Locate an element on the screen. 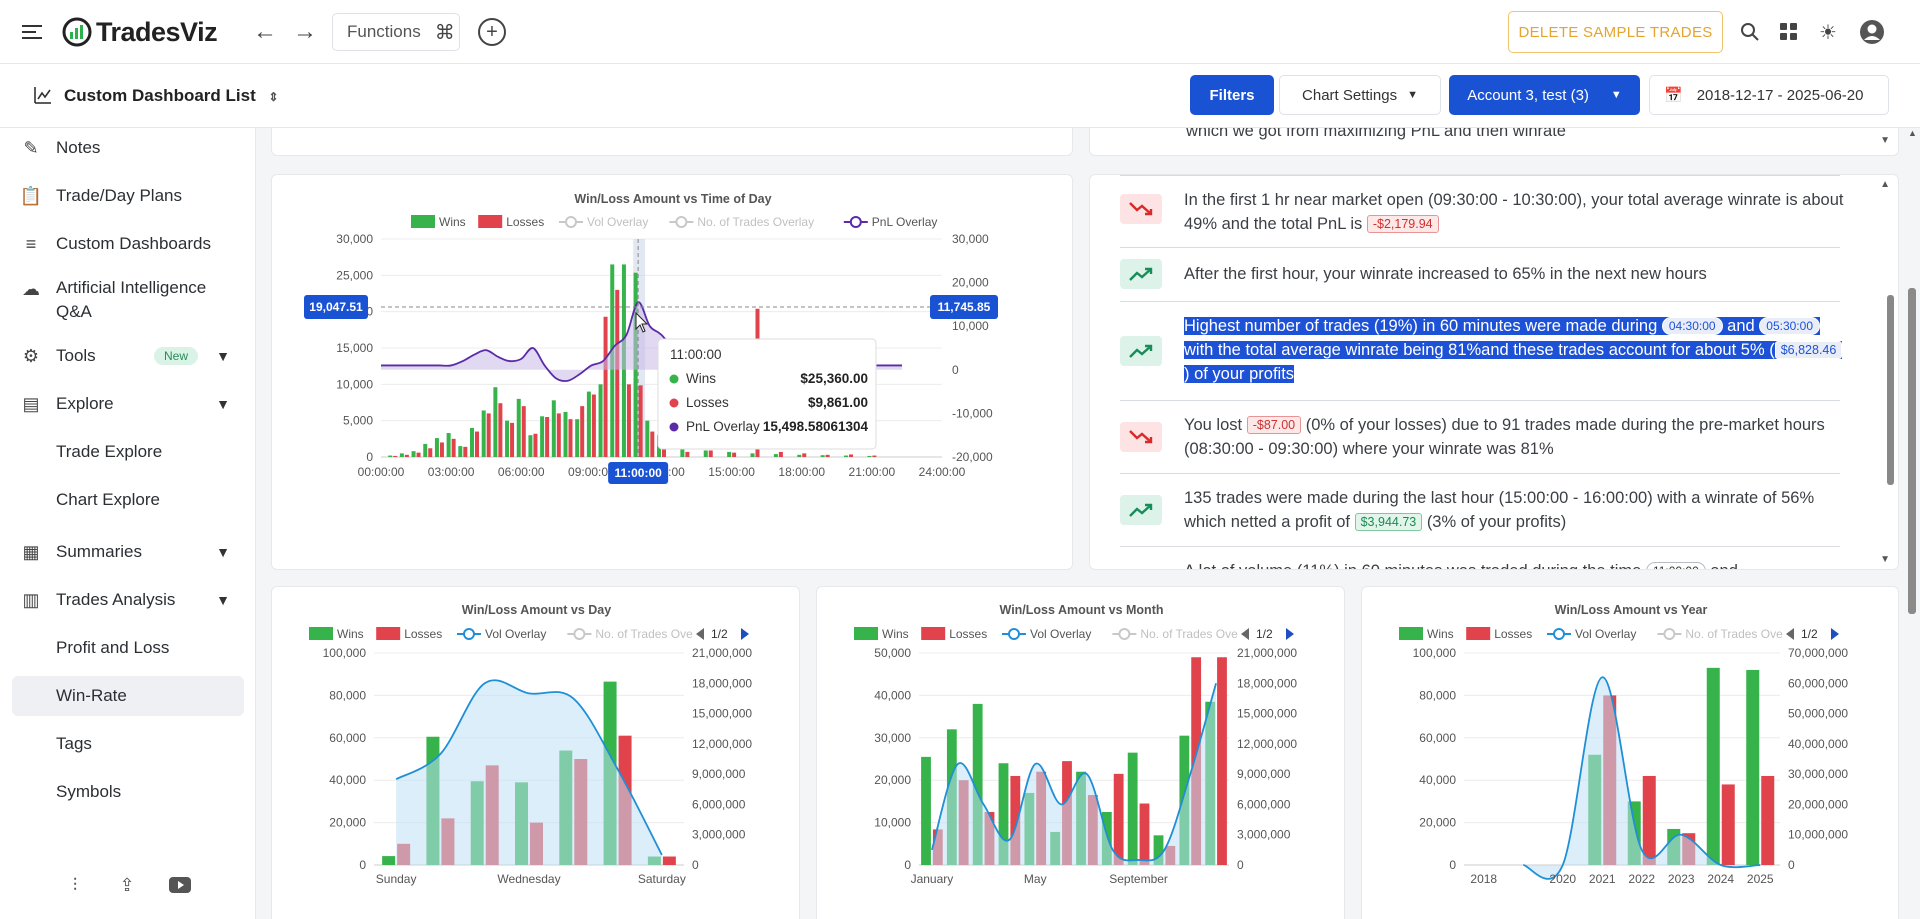 The width and height of the screenshot is (1920, 919). chart-title: Win/Loss Amount vs Year is located at coordinates (1631, 610).